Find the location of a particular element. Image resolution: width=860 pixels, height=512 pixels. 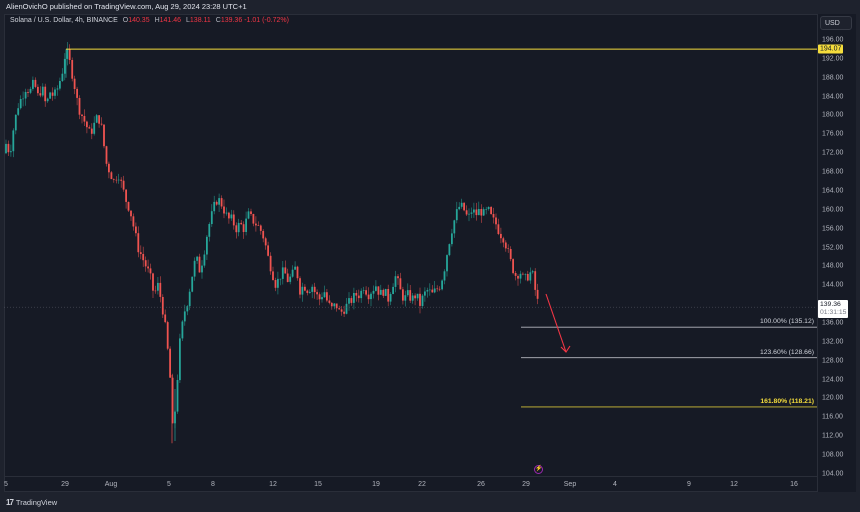

tradingview-brand: TradingView is located at coordinates (36, 502).